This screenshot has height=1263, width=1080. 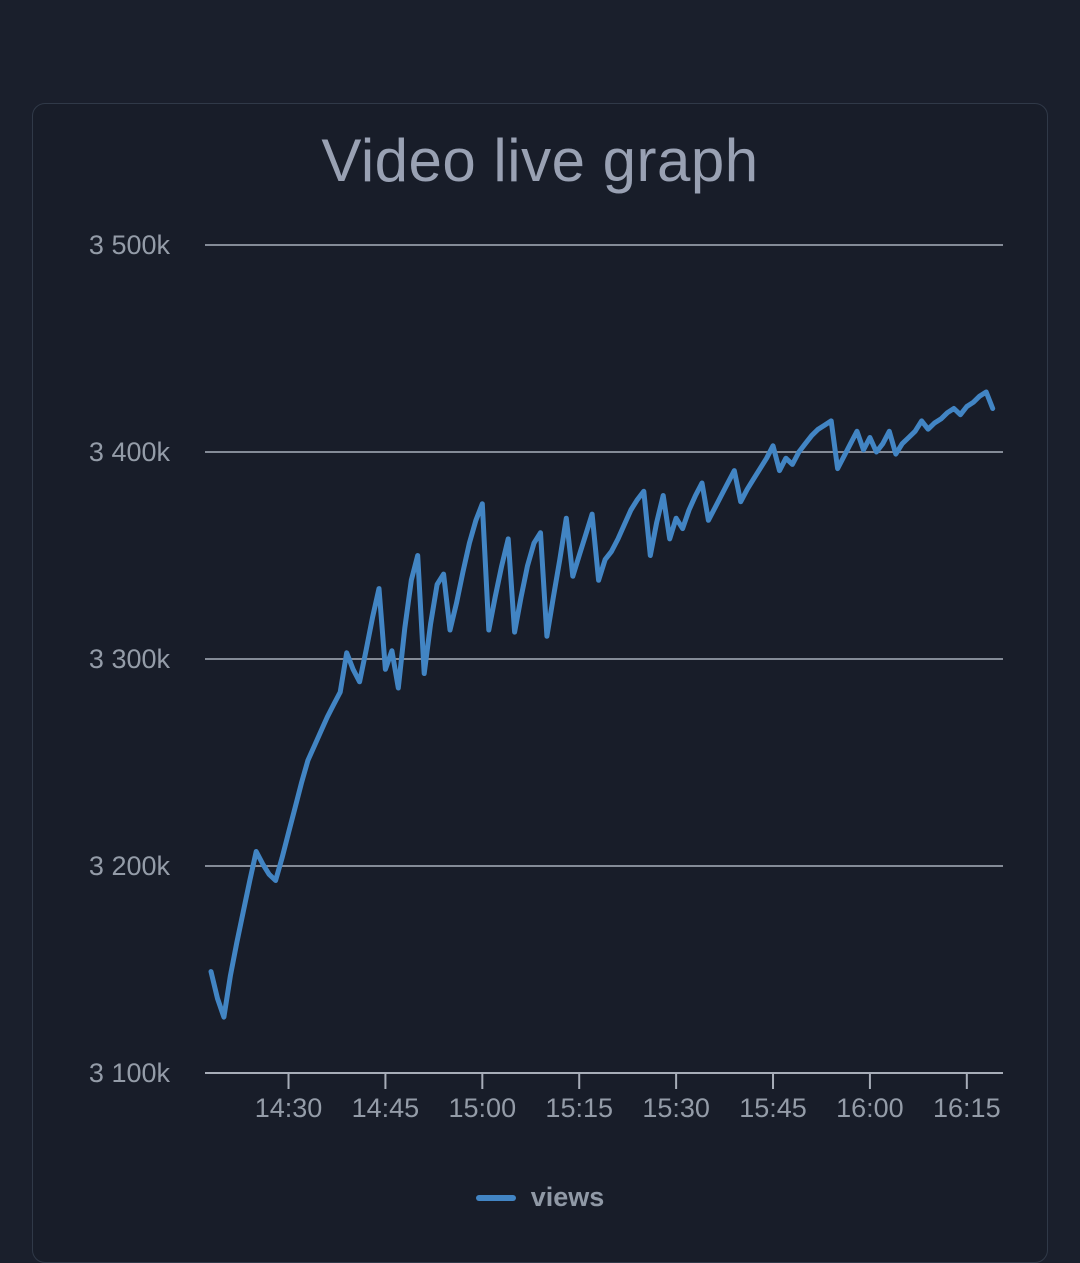 I want to click on legend-entry-views: views, so click(x=540, y=1197).